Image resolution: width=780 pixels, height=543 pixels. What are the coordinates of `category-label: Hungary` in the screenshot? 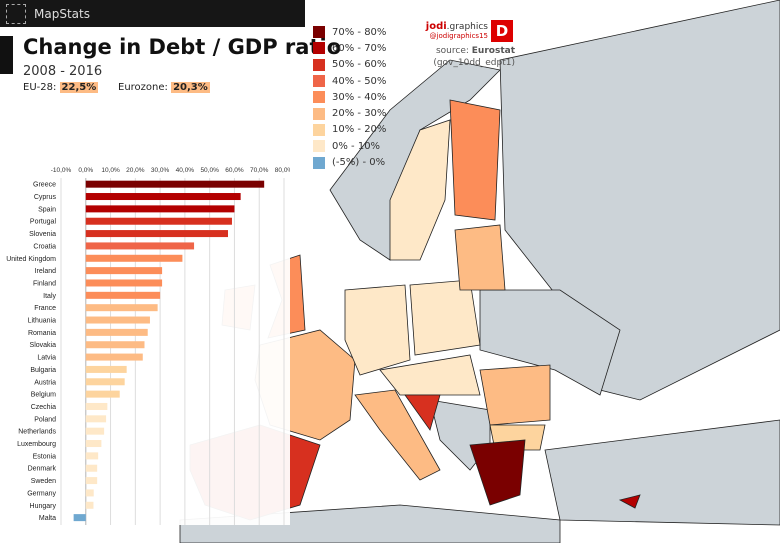 It's located at (43, 506).